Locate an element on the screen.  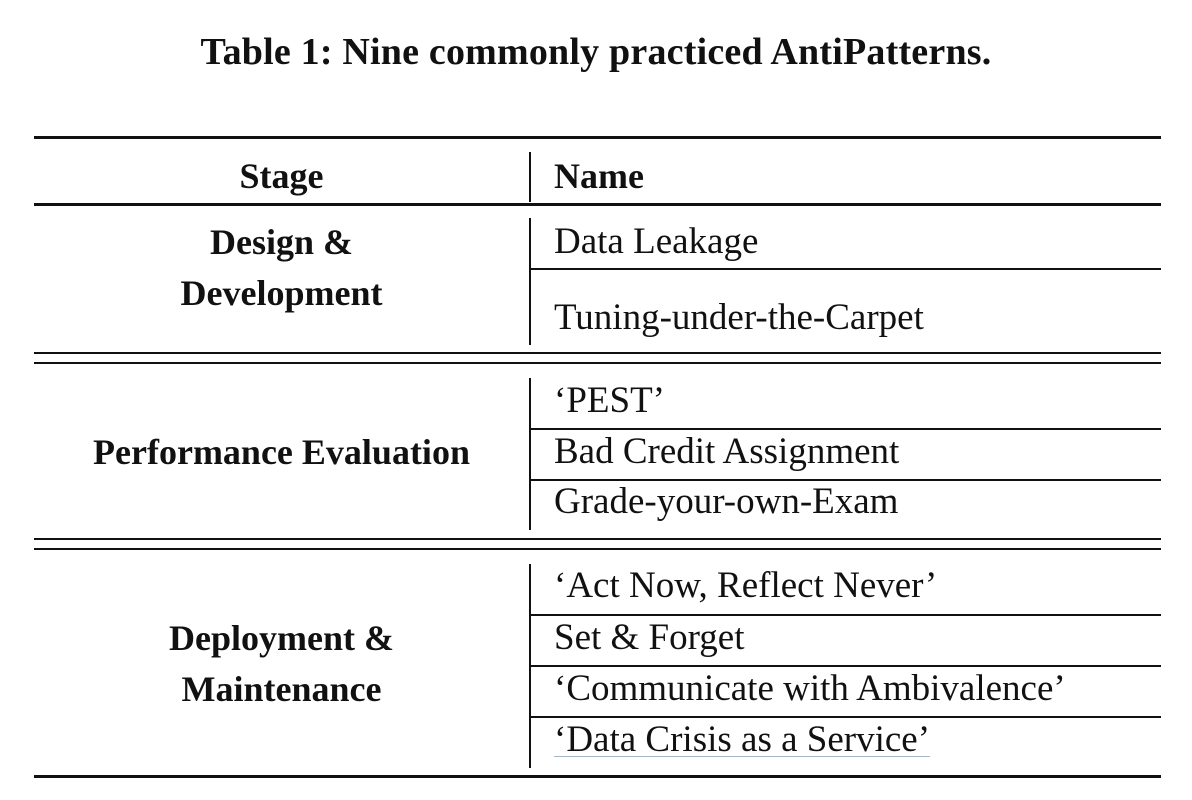
antipattern-name: Data Leakage is located at coordinates (656, 241).